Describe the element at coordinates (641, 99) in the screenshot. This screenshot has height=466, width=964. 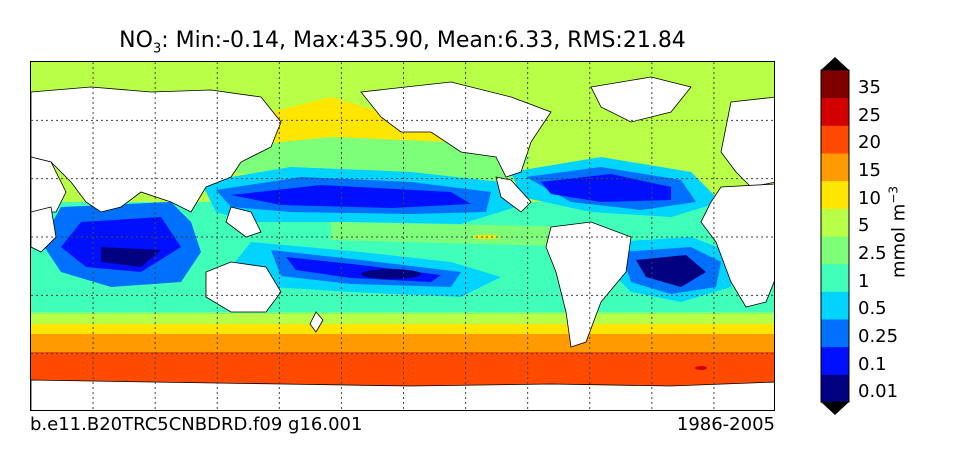
I see `greenland-landmass` at that location.